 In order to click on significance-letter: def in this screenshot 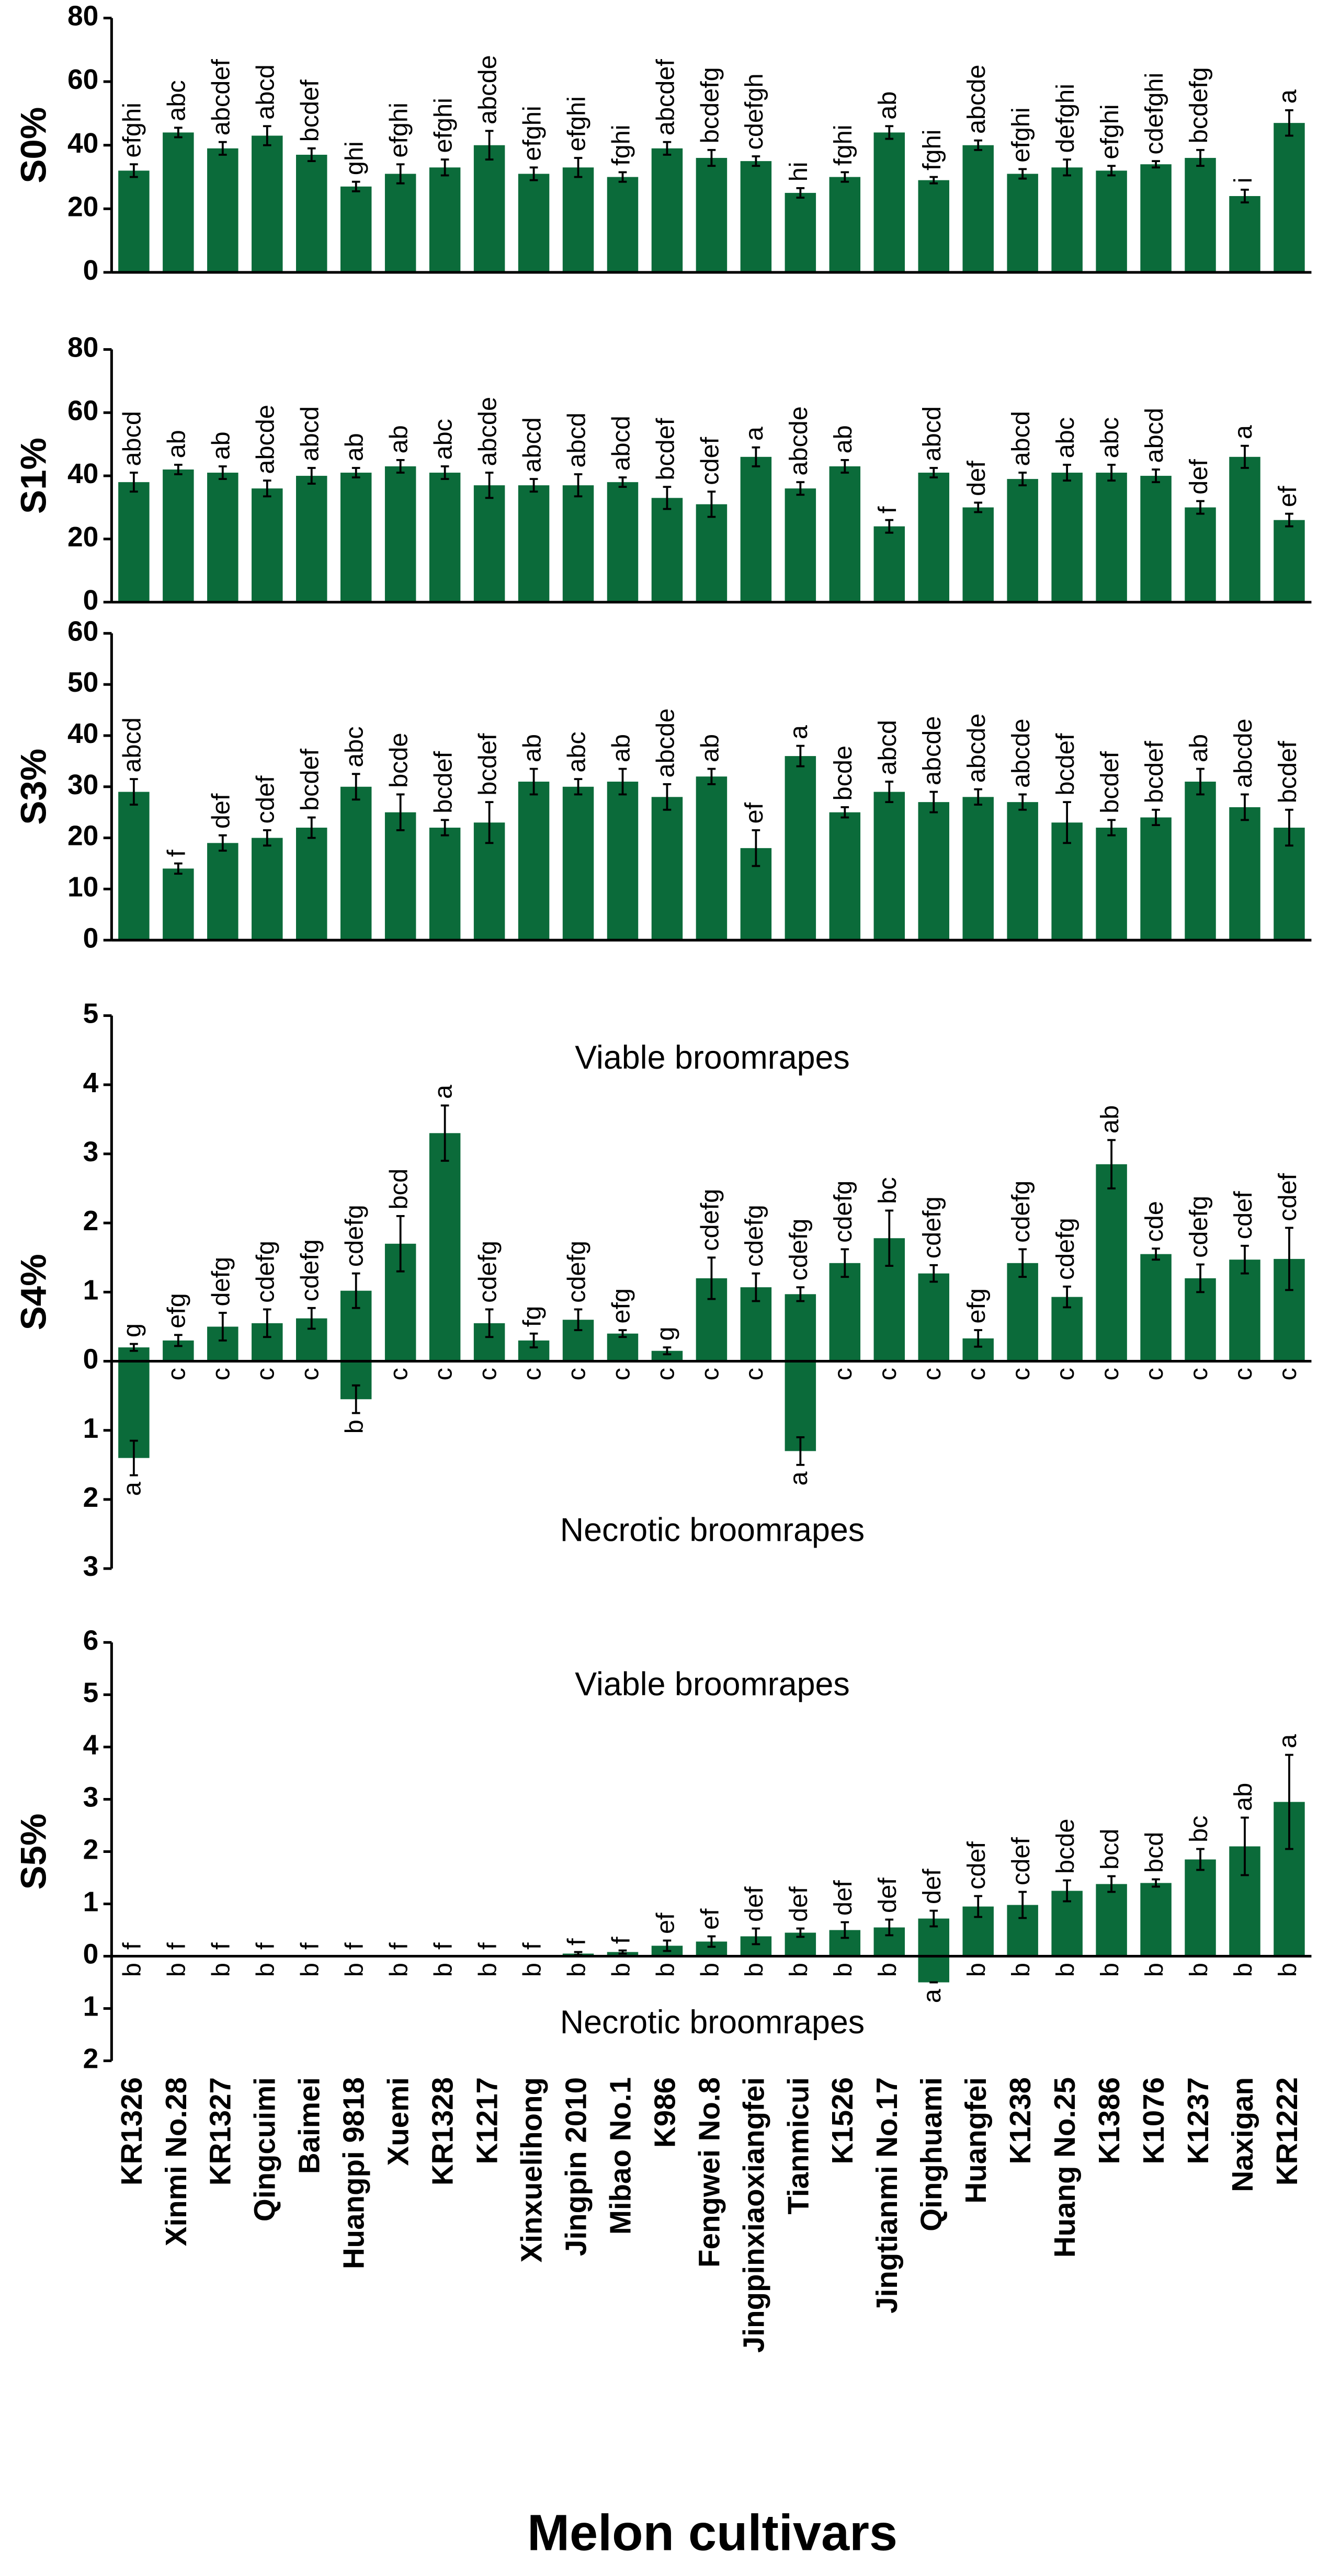, I will do `click(1199, 477)`.